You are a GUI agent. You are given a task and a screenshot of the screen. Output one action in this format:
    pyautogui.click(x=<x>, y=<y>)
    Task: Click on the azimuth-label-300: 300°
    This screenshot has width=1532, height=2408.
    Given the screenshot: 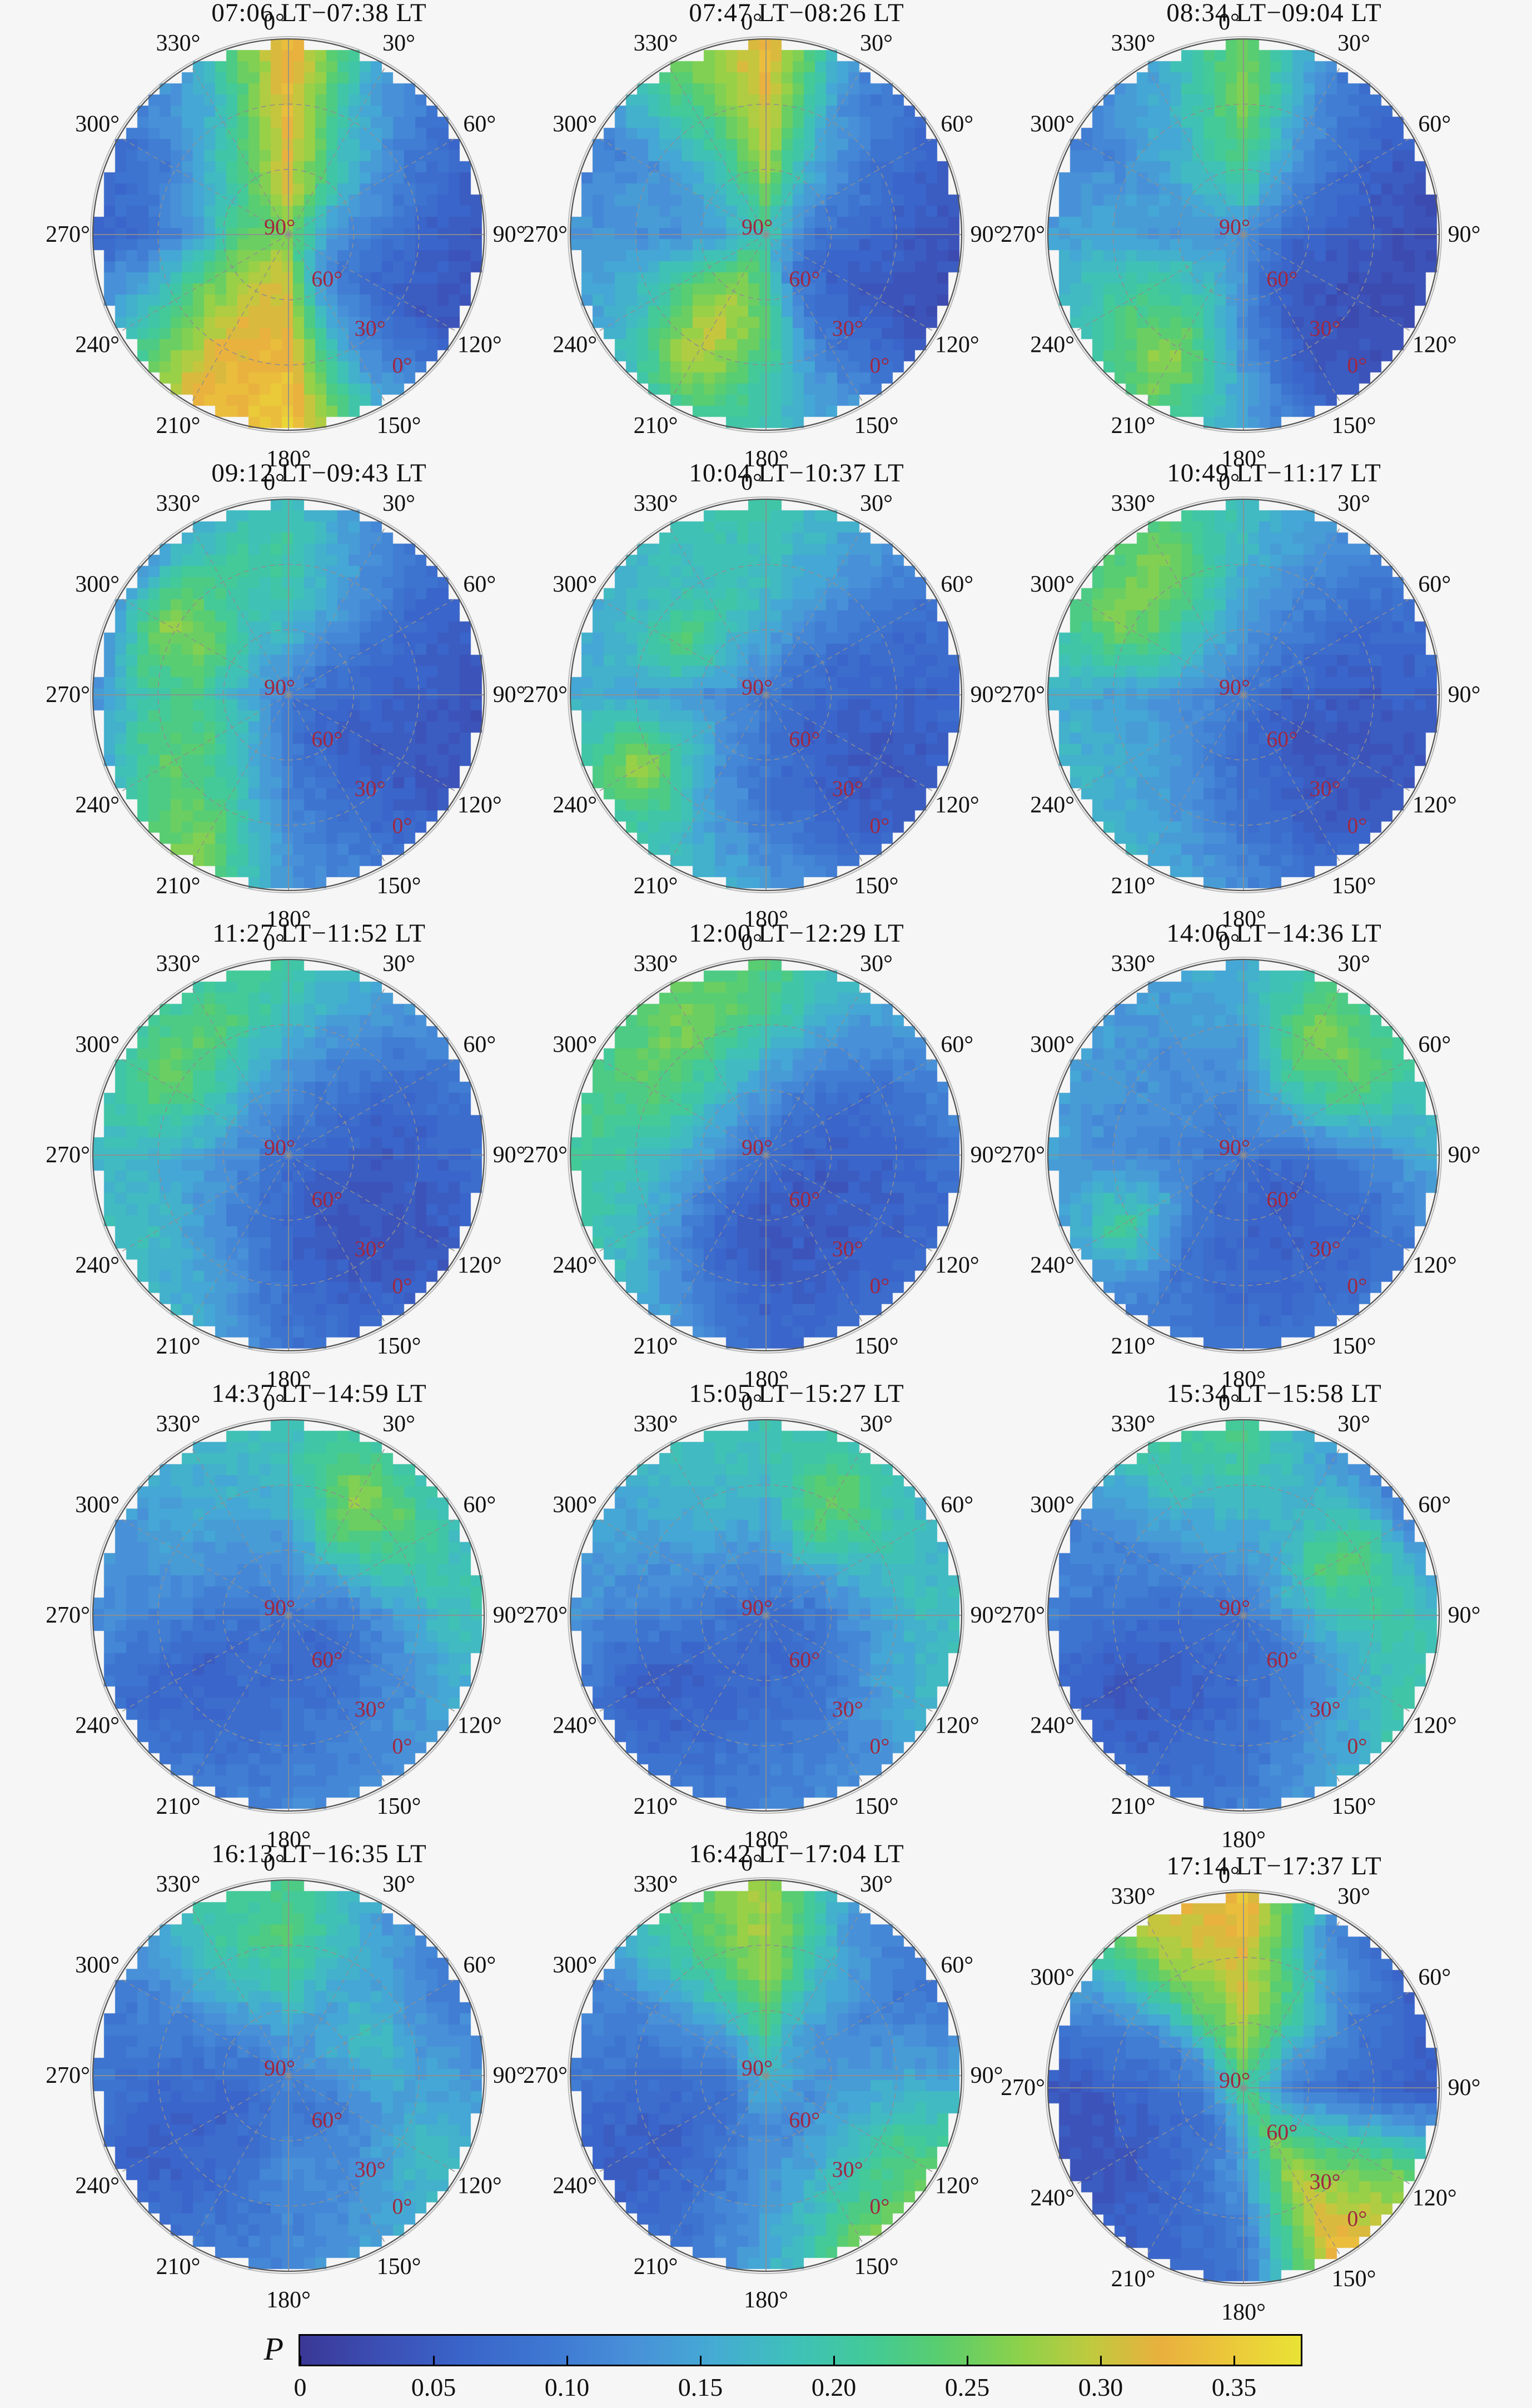 What is the action you would take?
    pyautogui.click(x=97, y=1965)
    